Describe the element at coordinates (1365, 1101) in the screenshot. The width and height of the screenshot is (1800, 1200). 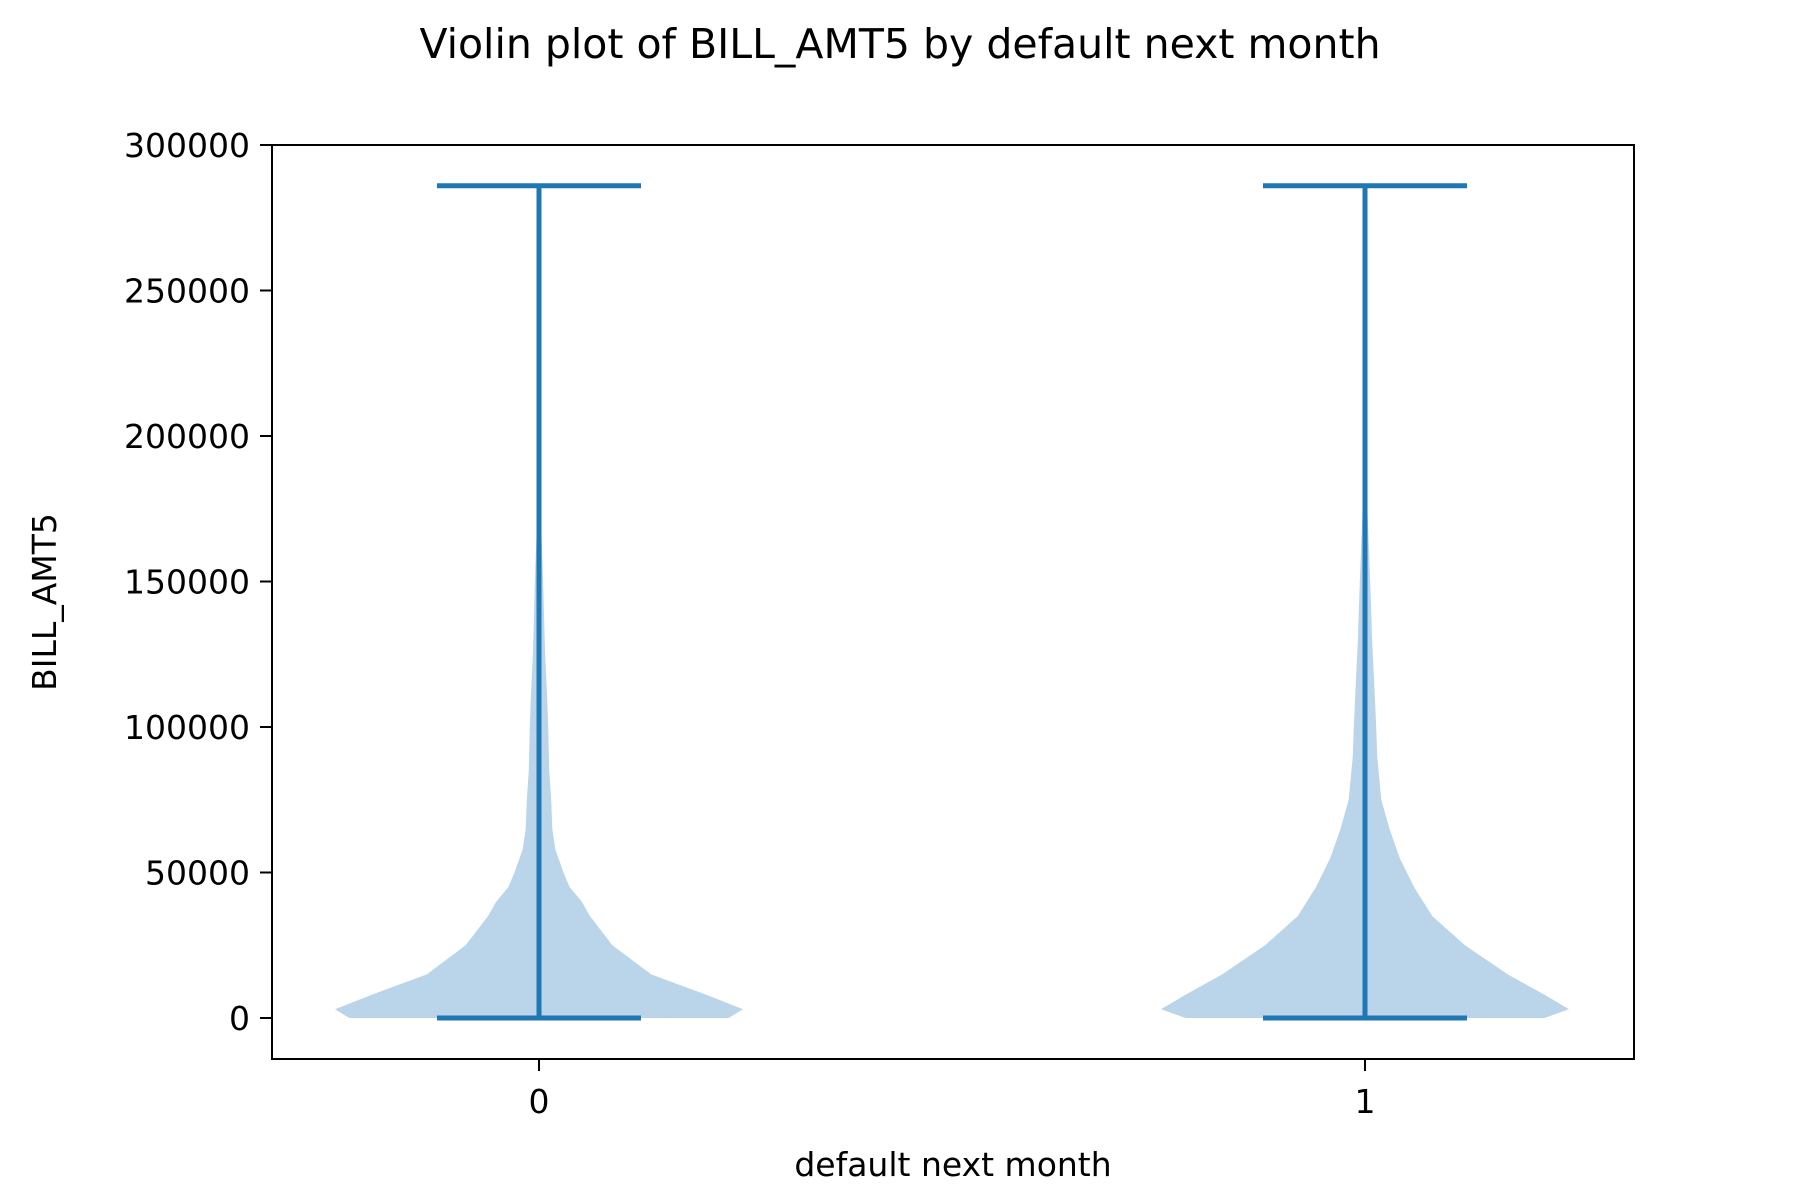
I see `x-tick-label: 1` at that location.